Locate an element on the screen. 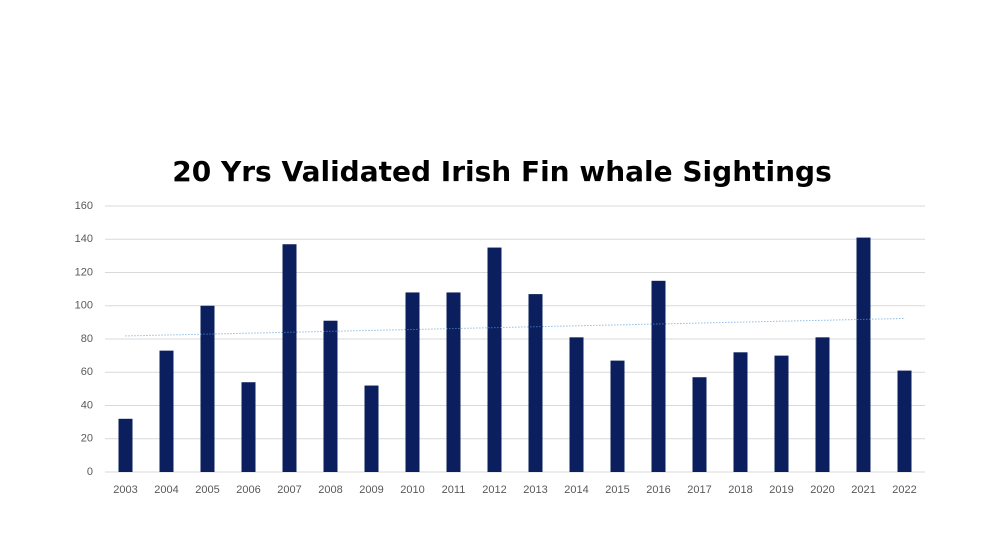  x-tick-label: 2003 is located at coordinates (125, 490).